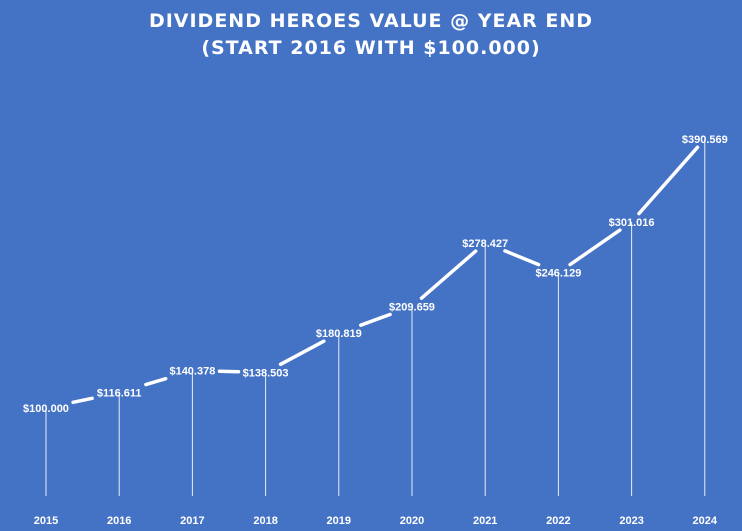  I want to click on x-tick-label: 2019, so click(339, 521).